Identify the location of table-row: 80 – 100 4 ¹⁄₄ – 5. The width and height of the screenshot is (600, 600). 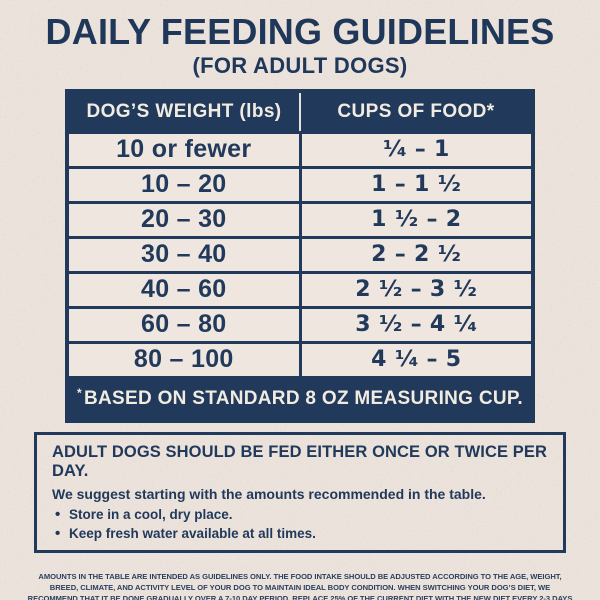
(300, 358).